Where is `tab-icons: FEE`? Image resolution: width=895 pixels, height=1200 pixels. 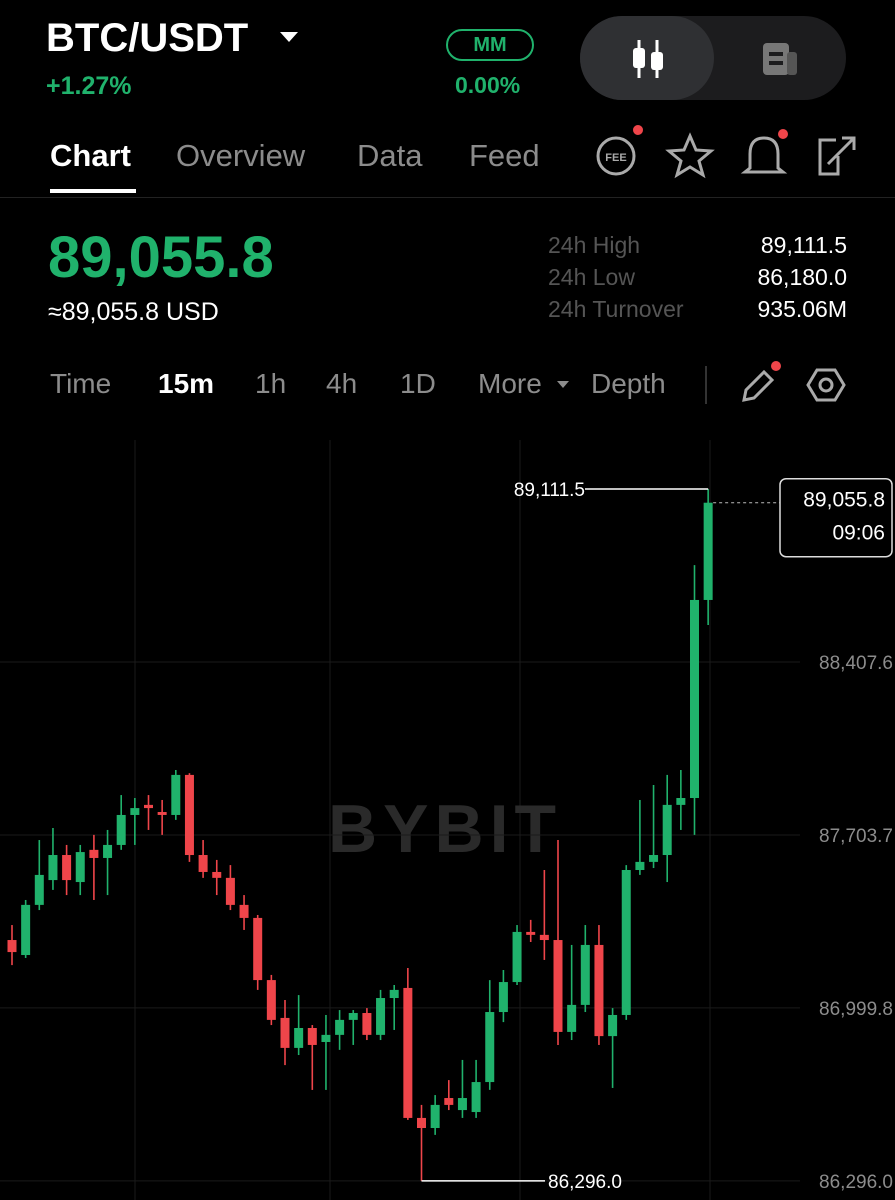
tab-icons: FEE is located at coordinates (726, 152).